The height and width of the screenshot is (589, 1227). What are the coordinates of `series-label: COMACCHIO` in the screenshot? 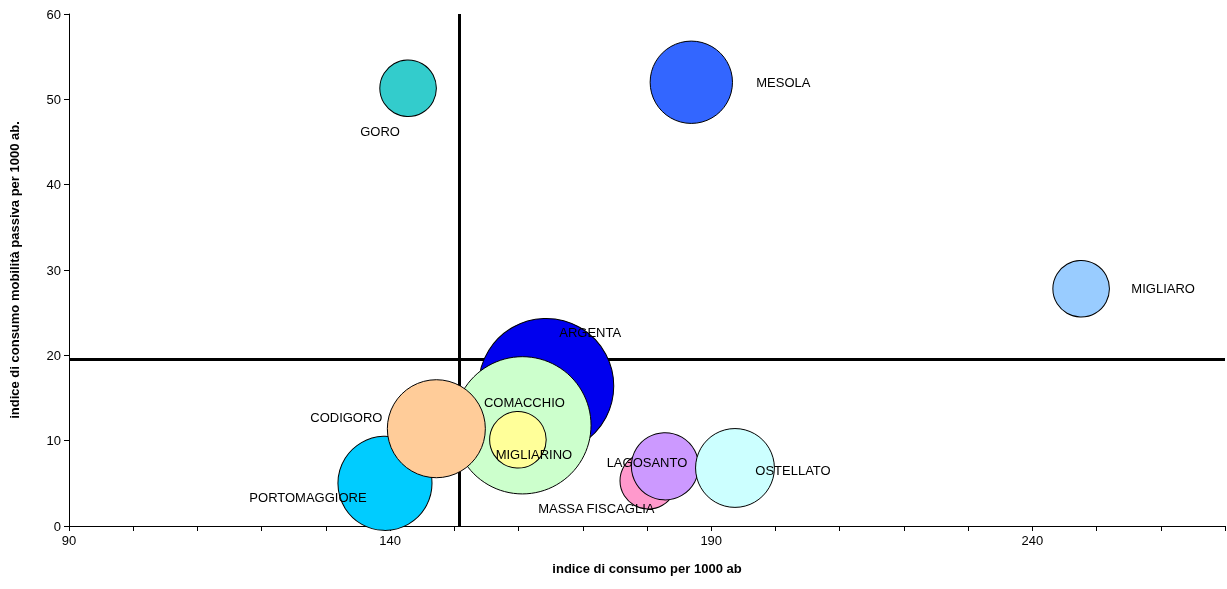 It's located at (524, 402).